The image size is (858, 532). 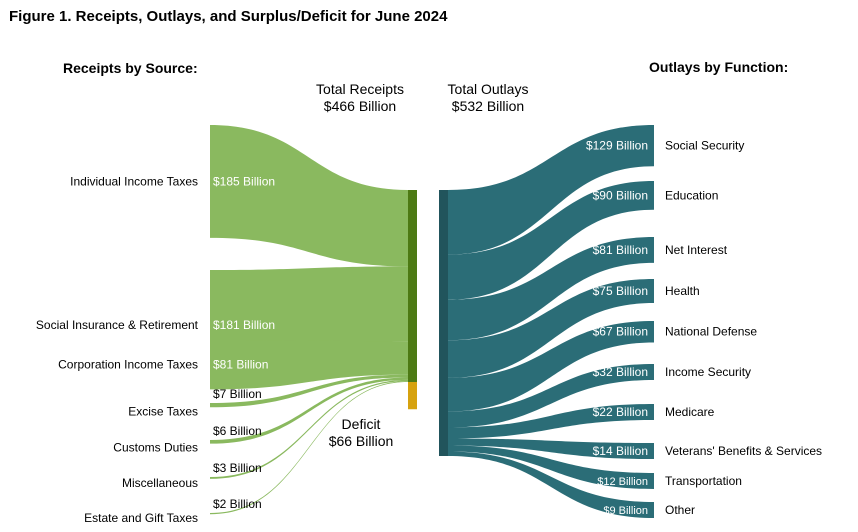 What do you see at coordinates (309, 365) in the screenshot?
I see `receipt-flow-corporation-income-taxes` at bounding box center [309, 365].